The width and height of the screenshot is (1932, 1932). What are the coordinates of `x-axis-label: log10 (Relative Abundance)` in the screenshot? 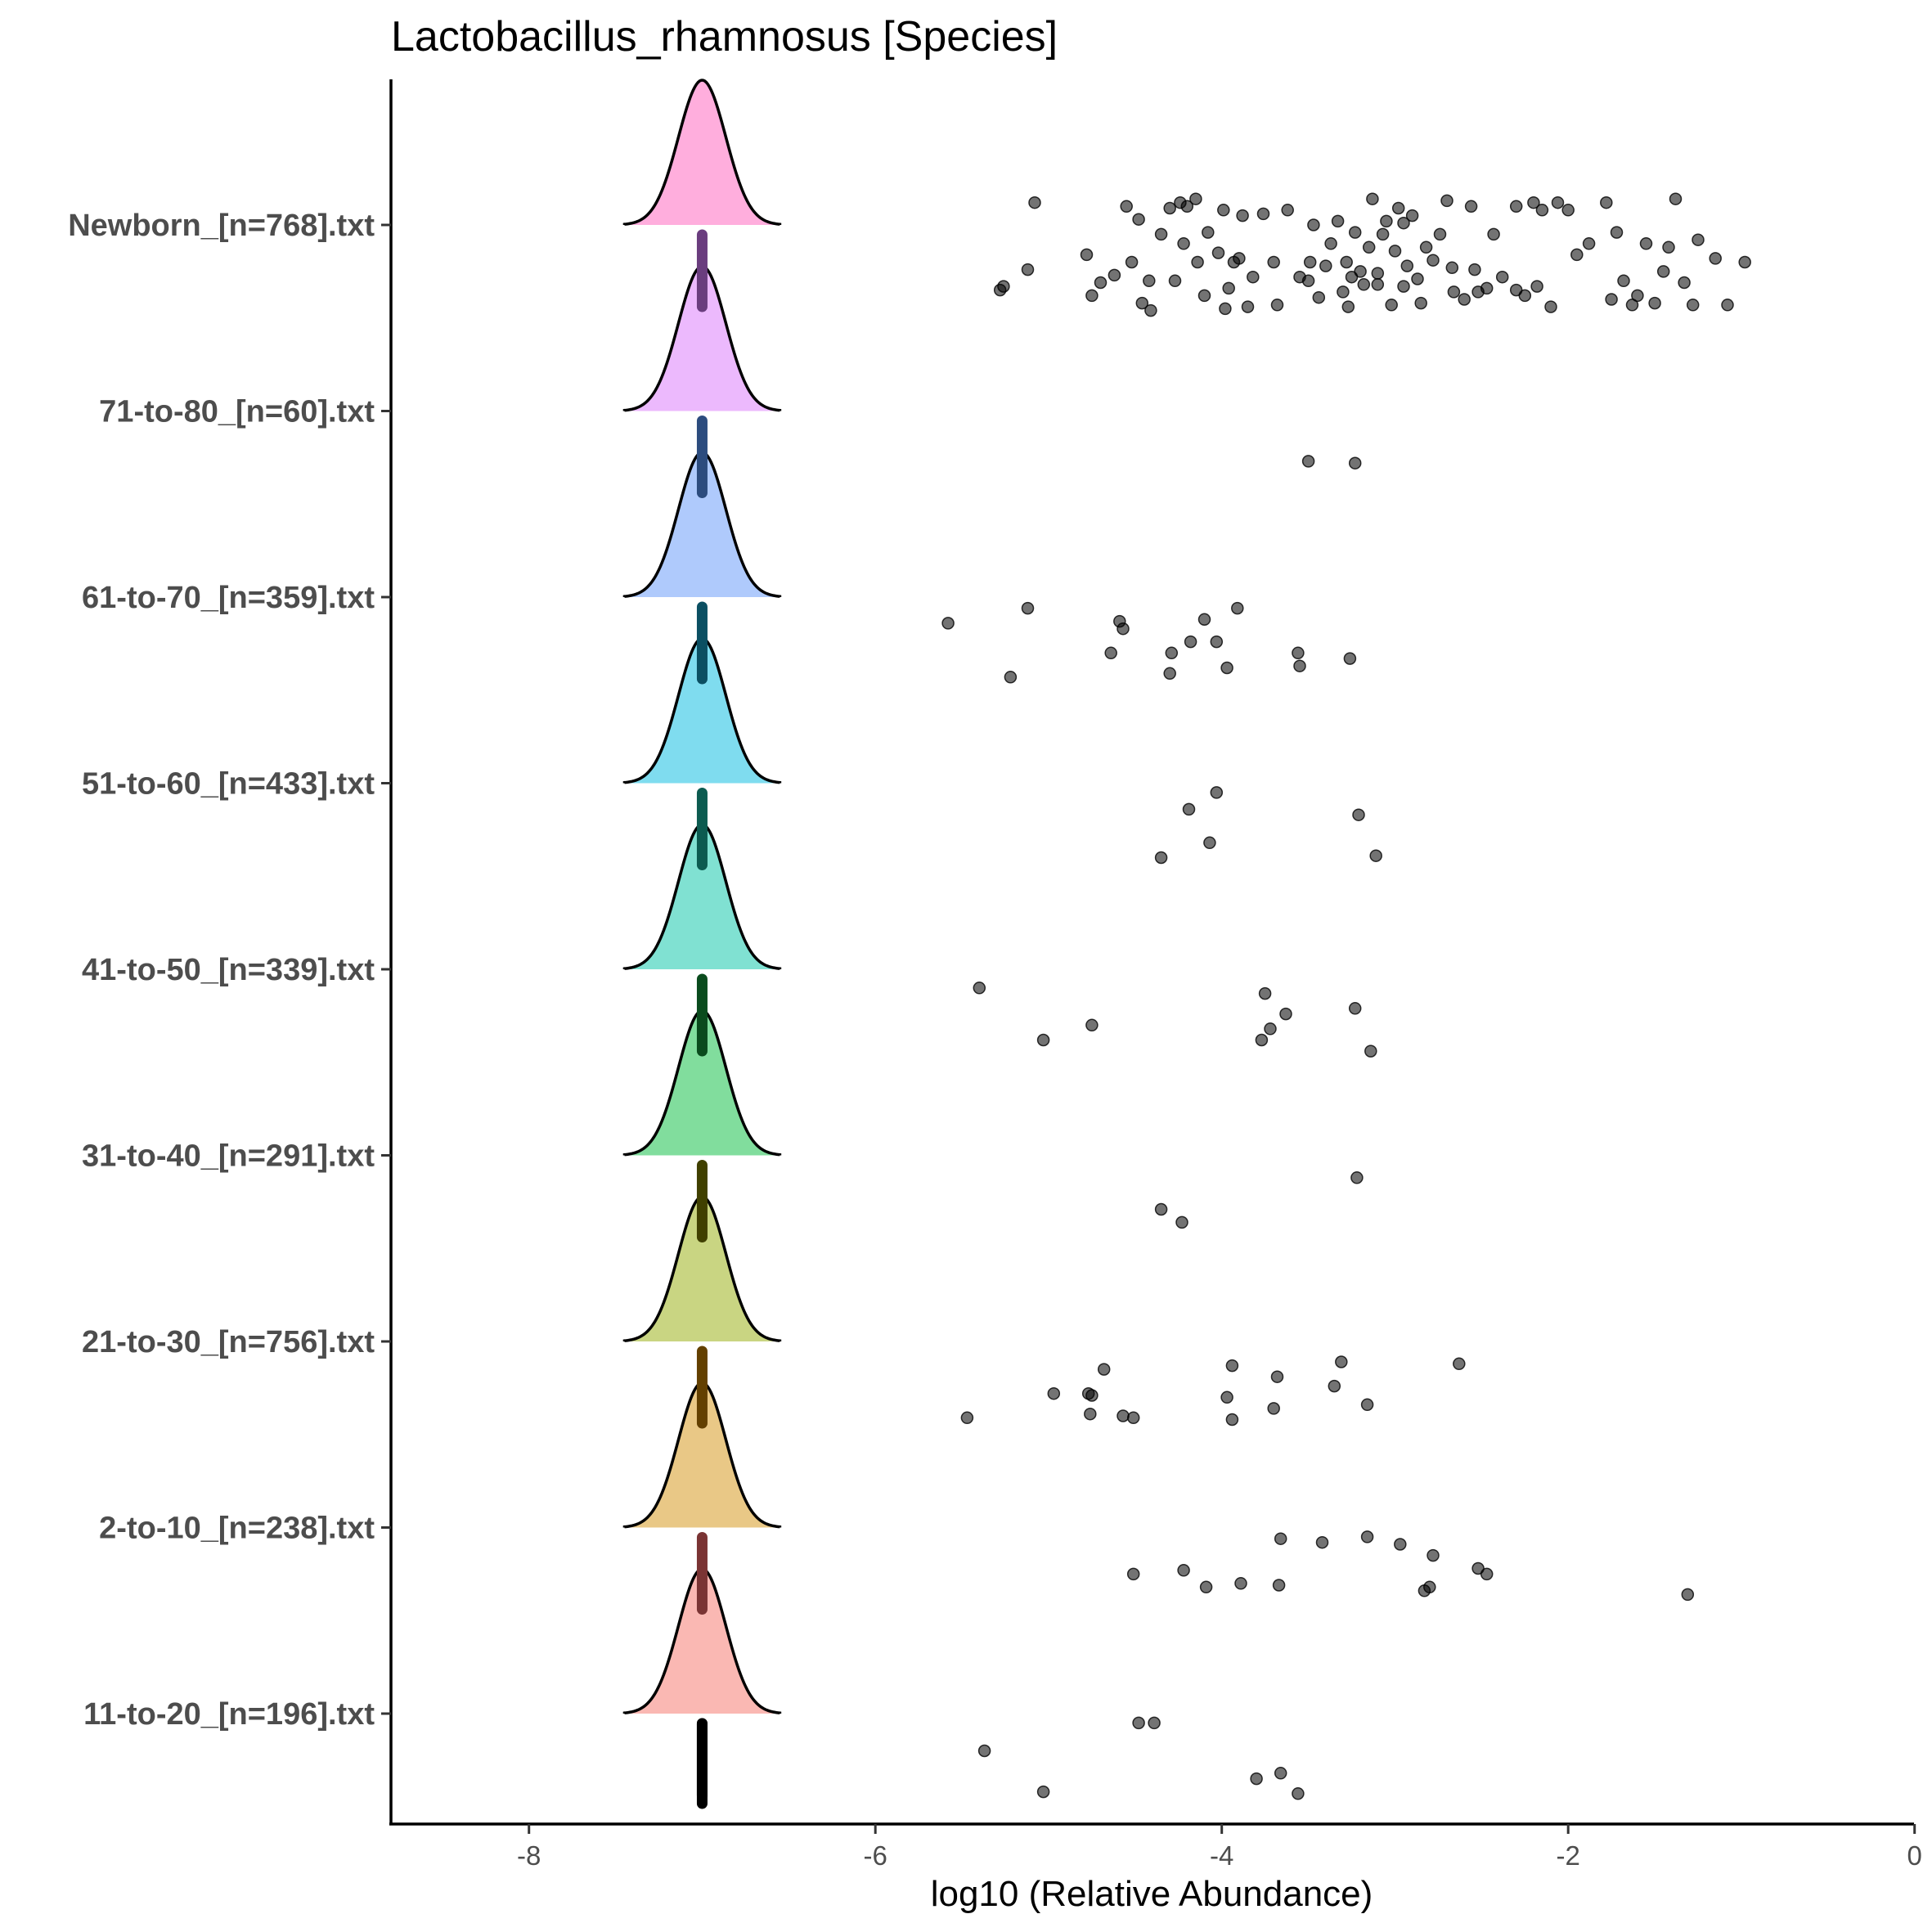 It's located at (1152, 1894).